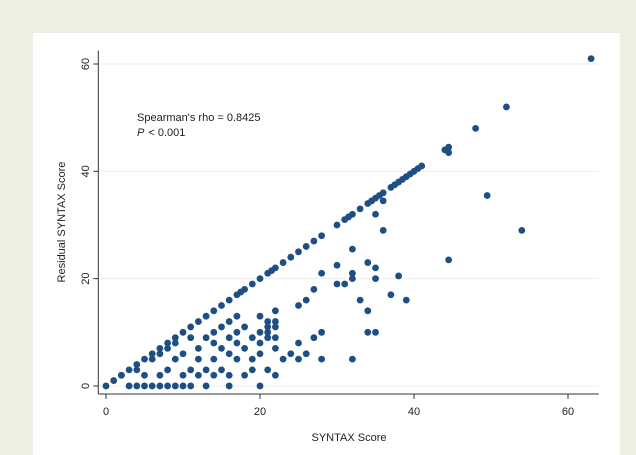 The image size is (636, 455). What do you see at coordinates (86, 279) in the screenshot?
I see `y-tick-label: 20` at bounding box center [86, 279].